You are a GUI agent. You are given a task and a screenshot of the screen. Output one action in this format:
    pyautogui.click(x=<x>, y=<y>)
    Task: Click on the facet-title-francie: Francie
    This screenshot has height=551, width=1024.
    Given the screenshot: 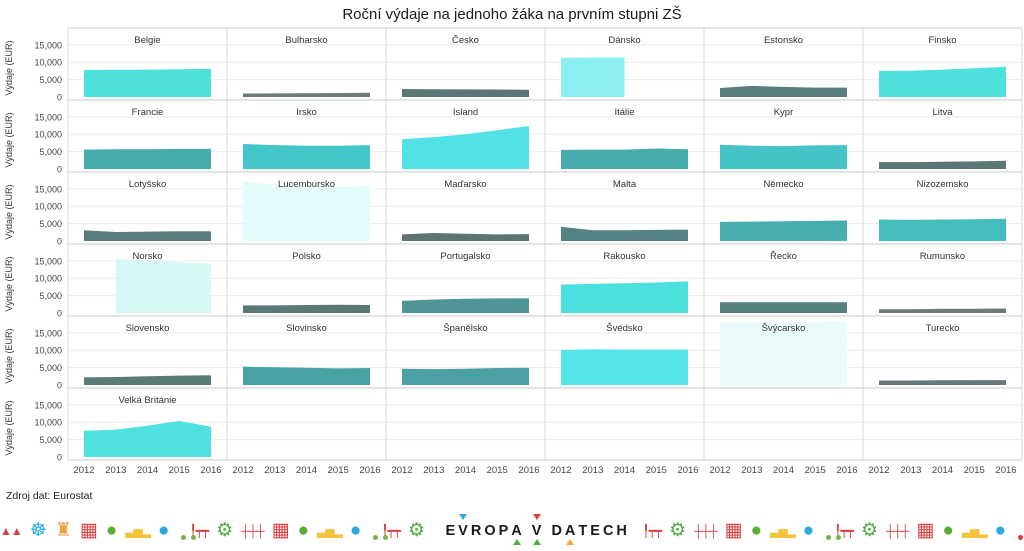 What is the action you would take?
    pyautogui.click(x=148, y=112)
    